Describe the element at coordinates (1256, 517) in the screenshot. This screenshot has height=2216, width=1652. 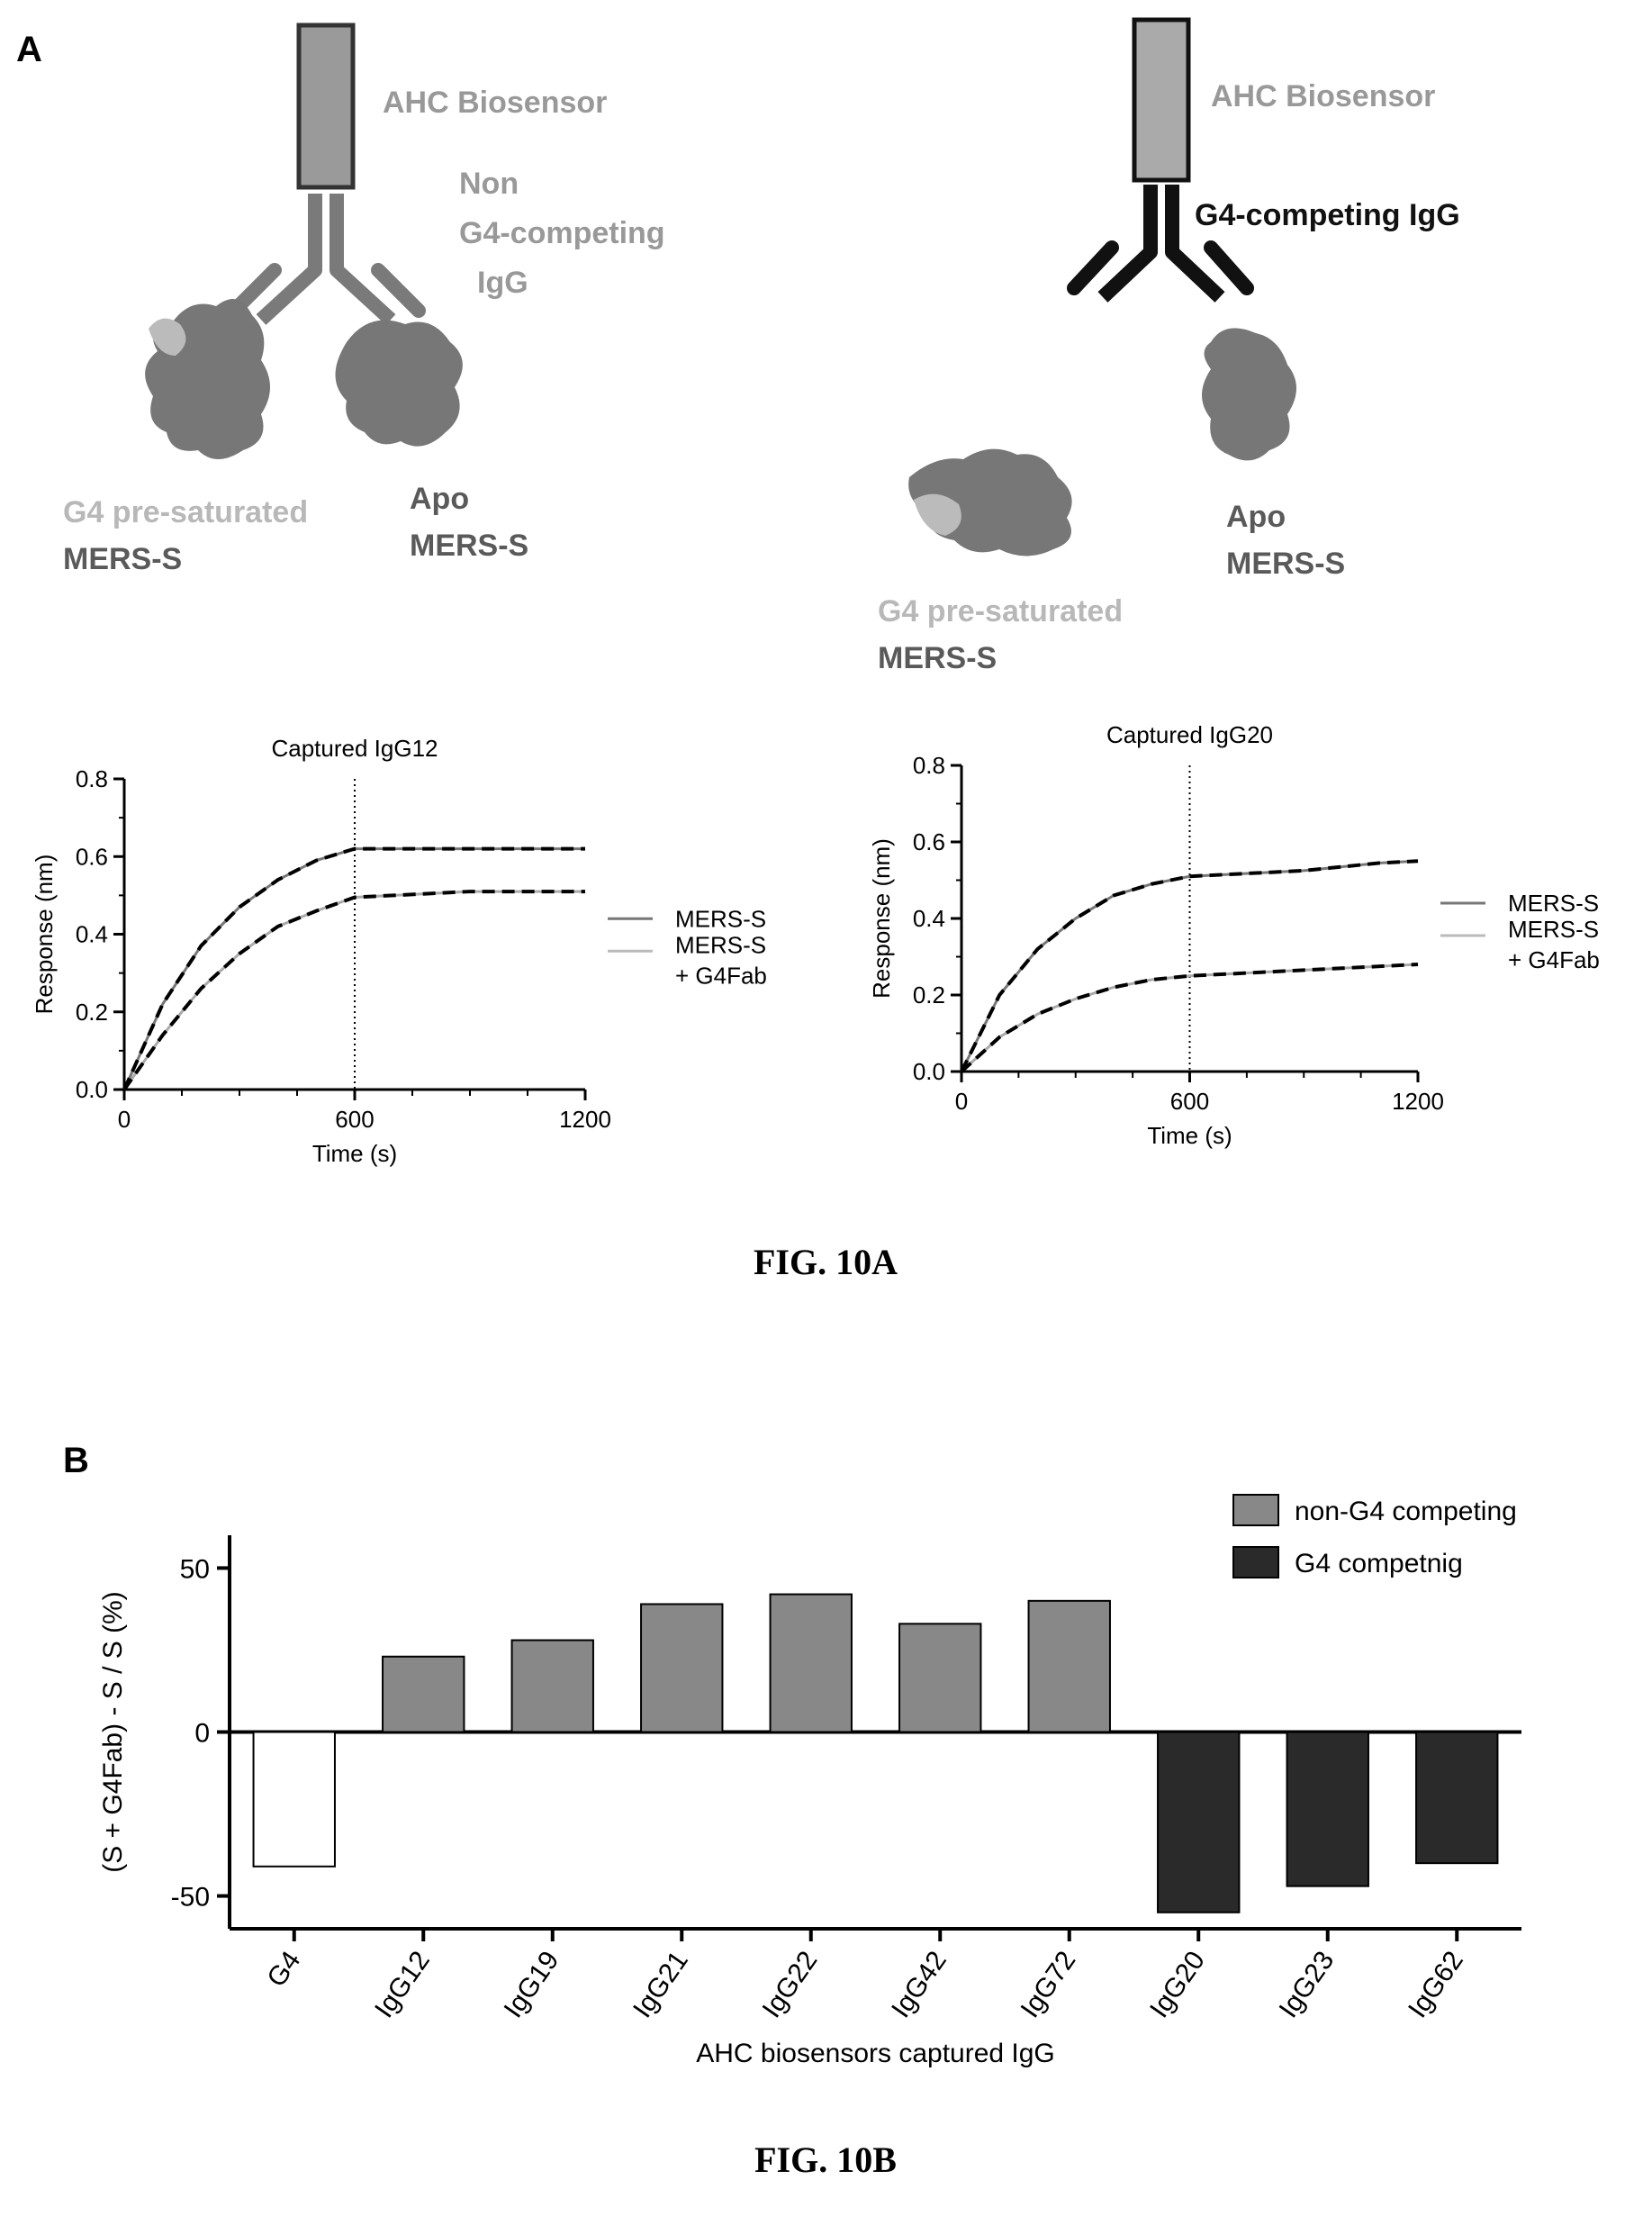
I see `right-apo-label-line-1: Apo` at that location.